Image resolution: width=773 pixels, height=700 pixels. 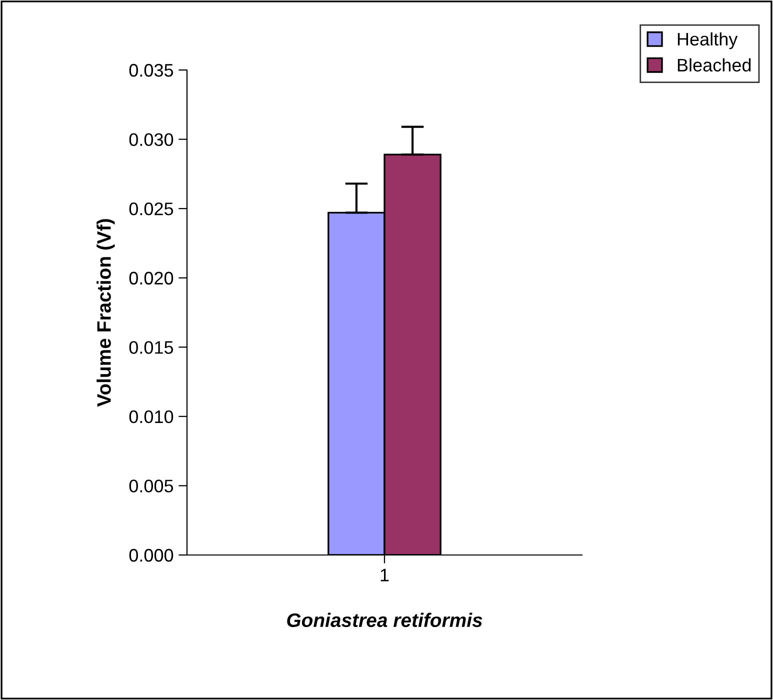 I want to click on y-tick-label: 0.015, so click(x=151, y=347).